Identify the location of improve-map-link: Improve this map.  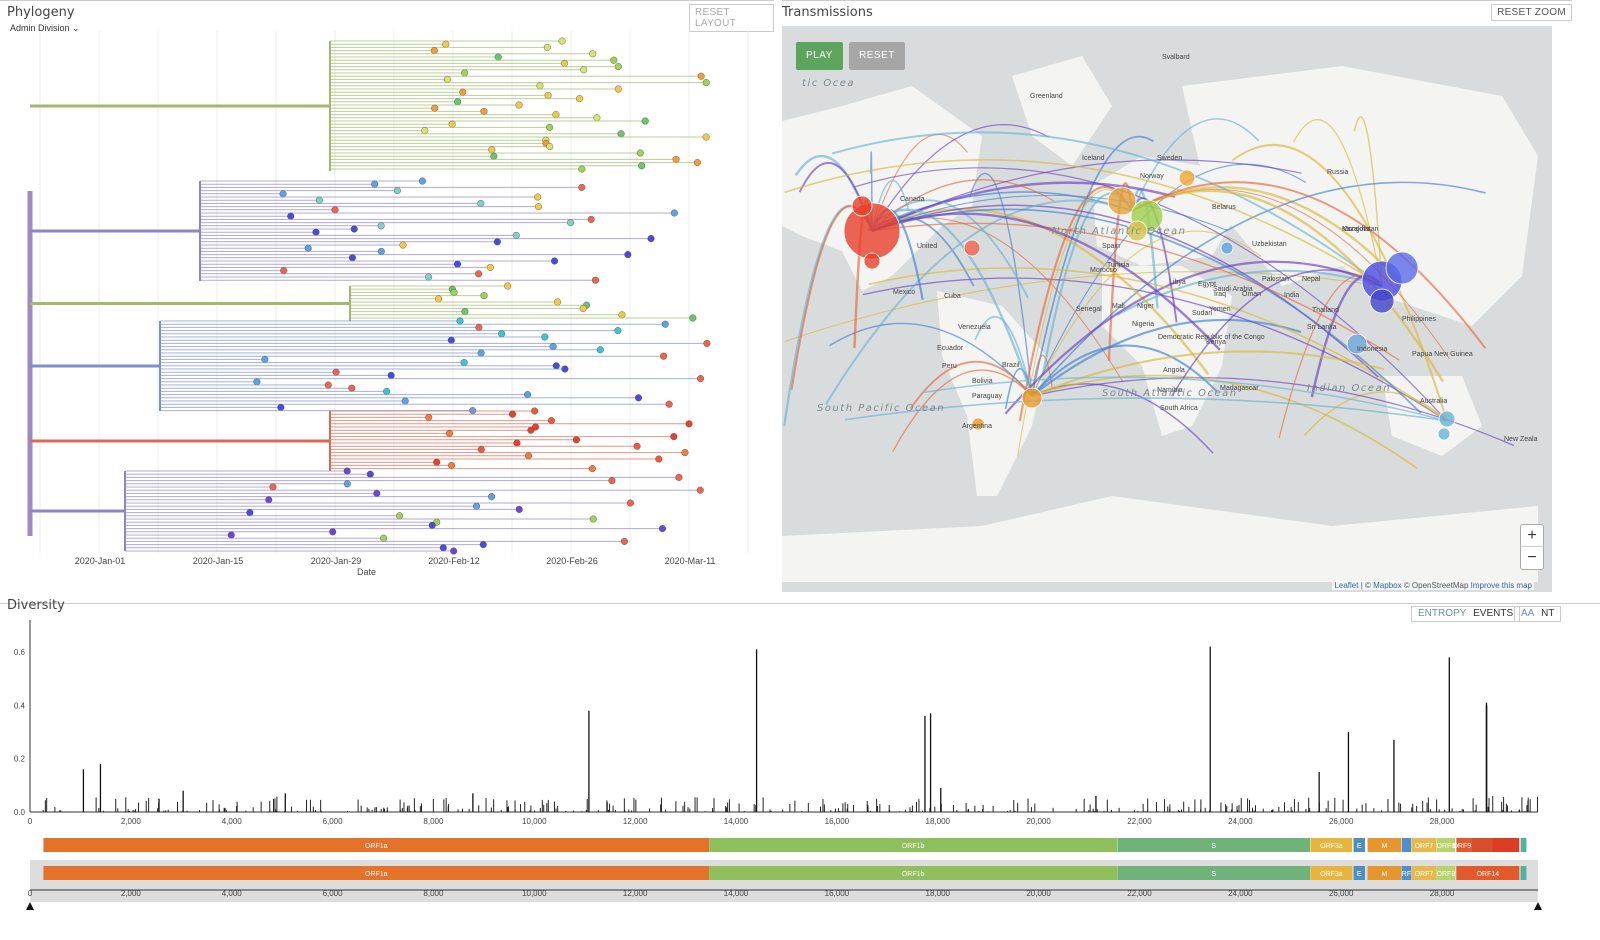
(1501, 585).